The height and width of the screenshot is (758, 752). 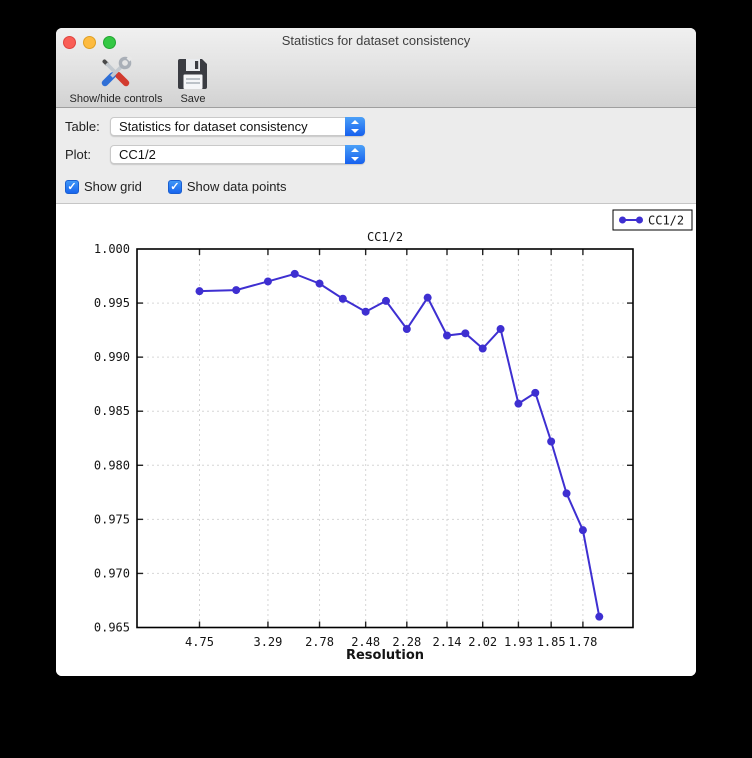 I want to click on table-dropdown-value: Statistics for dataset consistency, so click(x=213, y=126).